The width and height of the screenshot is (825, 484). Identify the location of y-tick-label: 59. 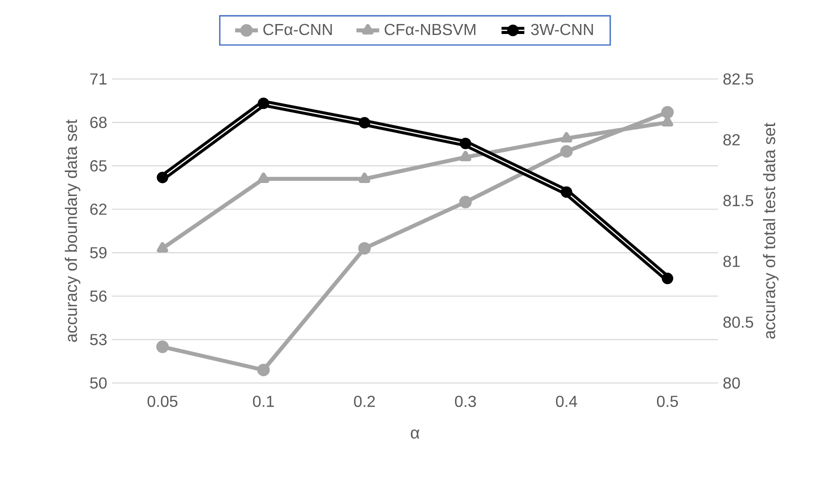
(98, 252).